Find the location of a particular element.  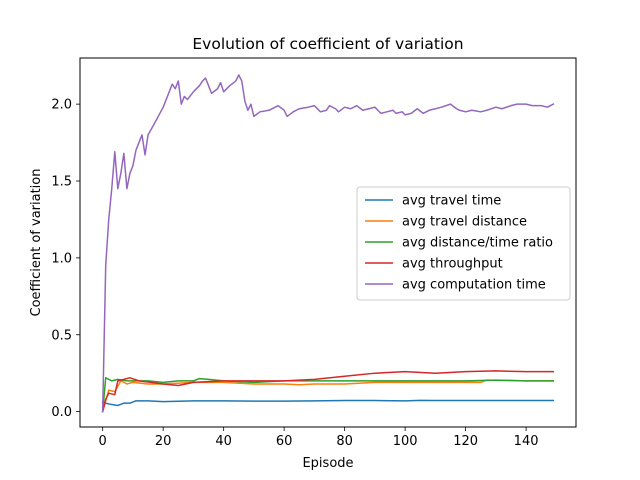

y-tick-label: 0.5 is located at coordinates (61, 335).